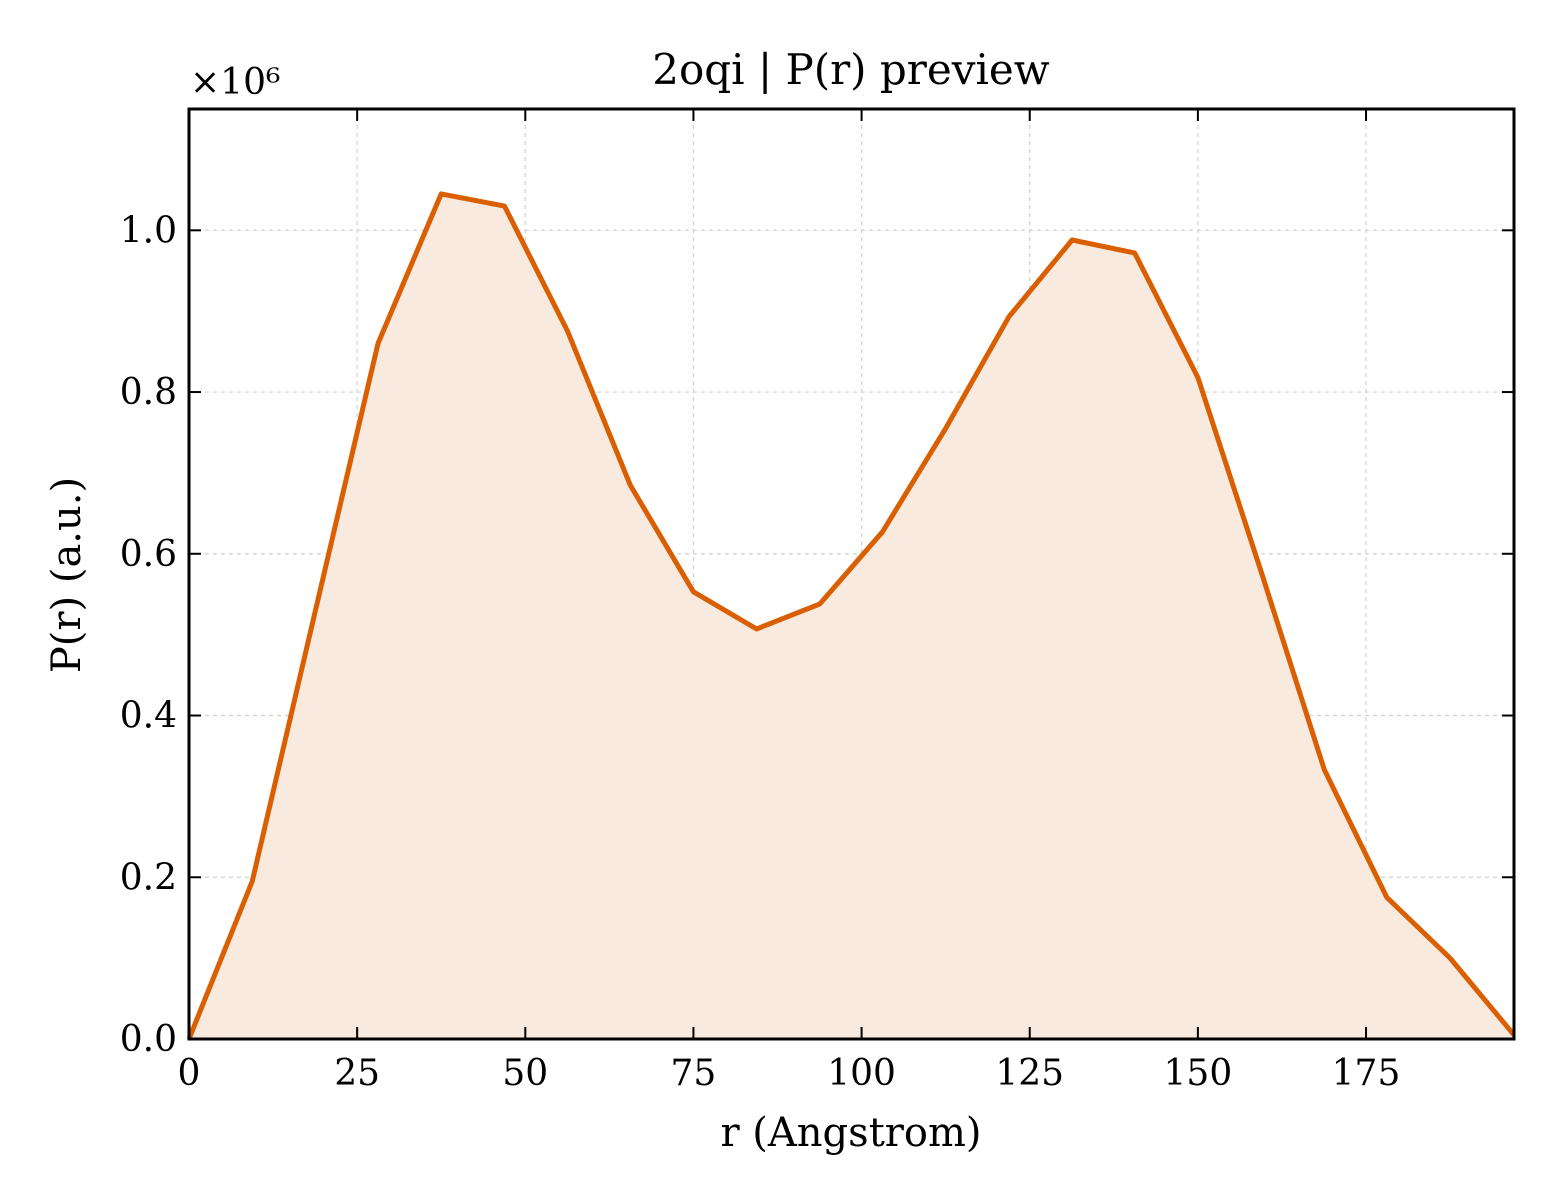 Image resolution: width=1560 pixels, height=1204 pixels. Describe the element at coordinates (1198, 1073) in the screenshot. I see `x-tick-label: 150` at that location.